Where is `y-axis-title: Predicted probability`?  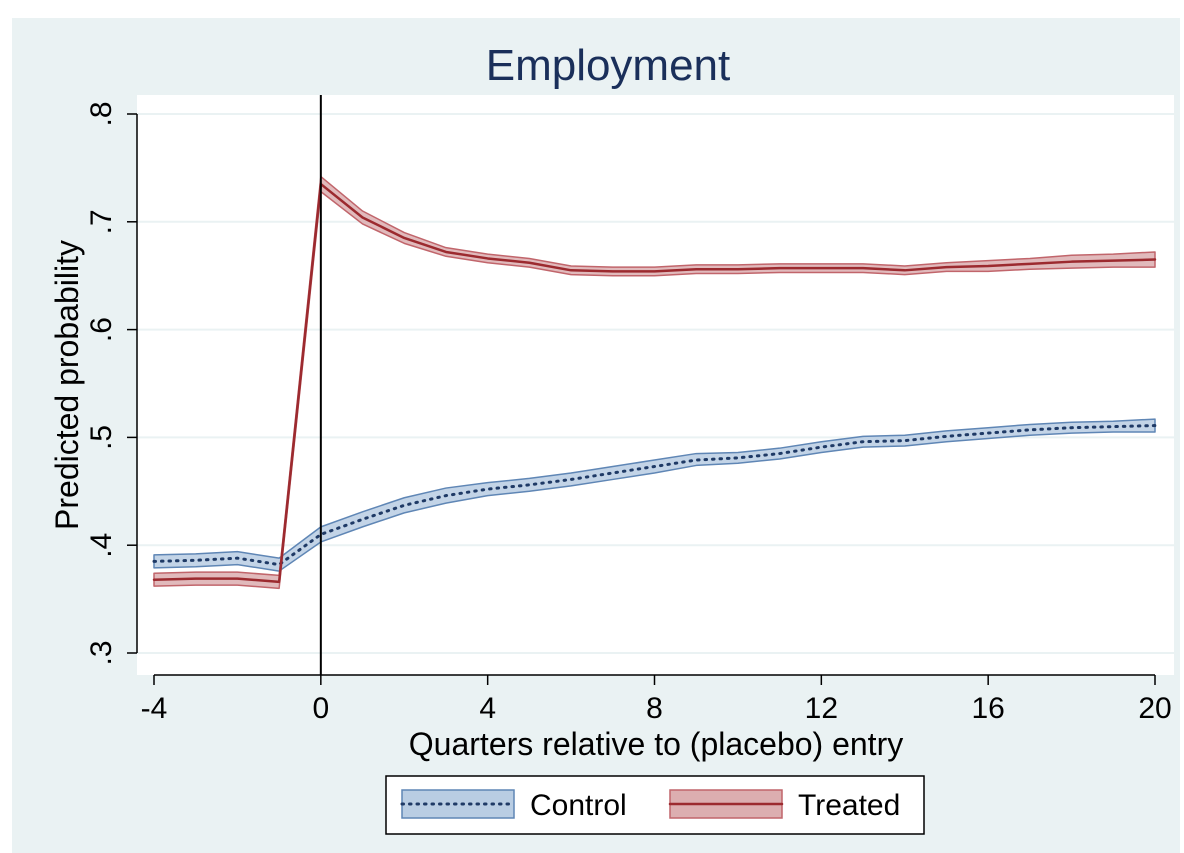 y-axis-title: Predicted probability is located at coordinates (67, 385).